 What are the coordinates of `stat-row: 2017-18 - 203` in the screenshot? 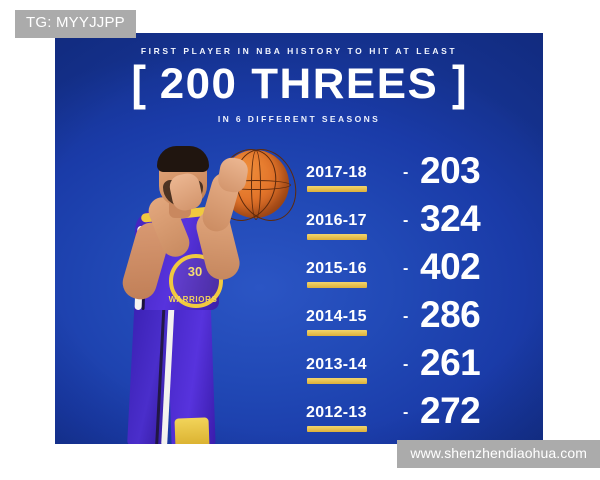 It's located at (420, 179).